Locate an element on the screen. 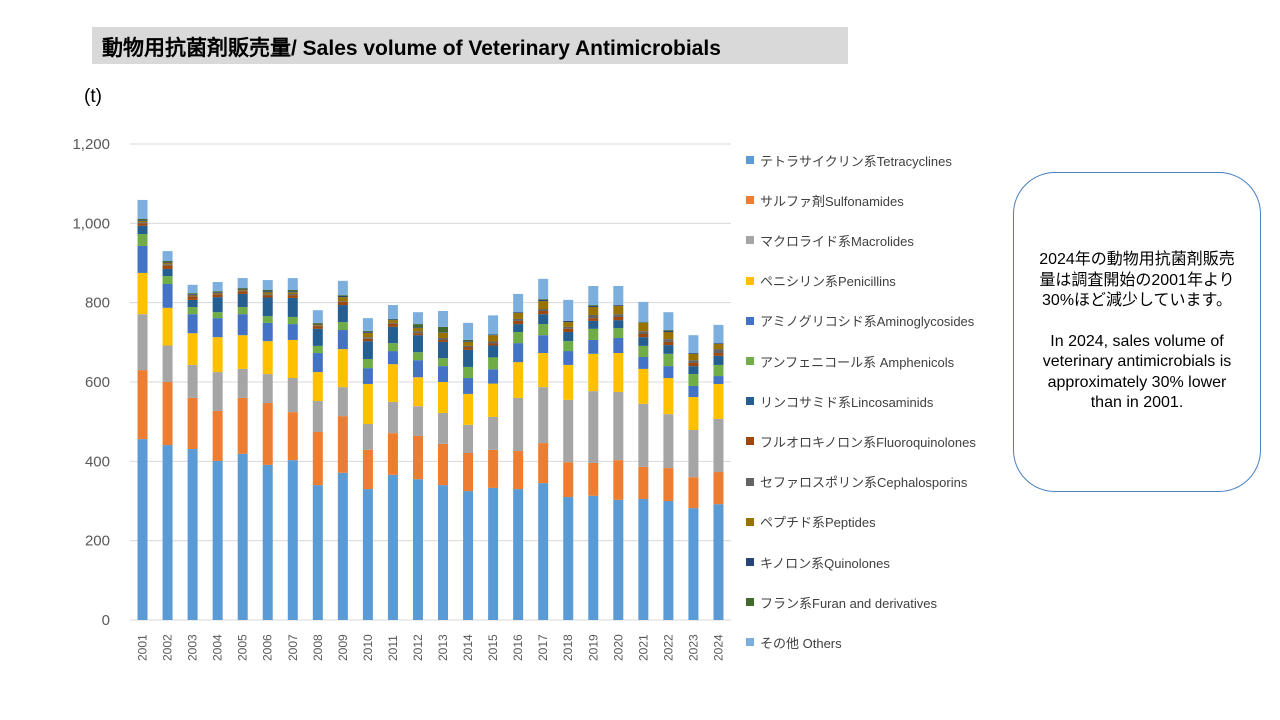 The width and height of the screenshot is (1280, 720). x-tick-label: 2013 is located at coordinates (443, 647).